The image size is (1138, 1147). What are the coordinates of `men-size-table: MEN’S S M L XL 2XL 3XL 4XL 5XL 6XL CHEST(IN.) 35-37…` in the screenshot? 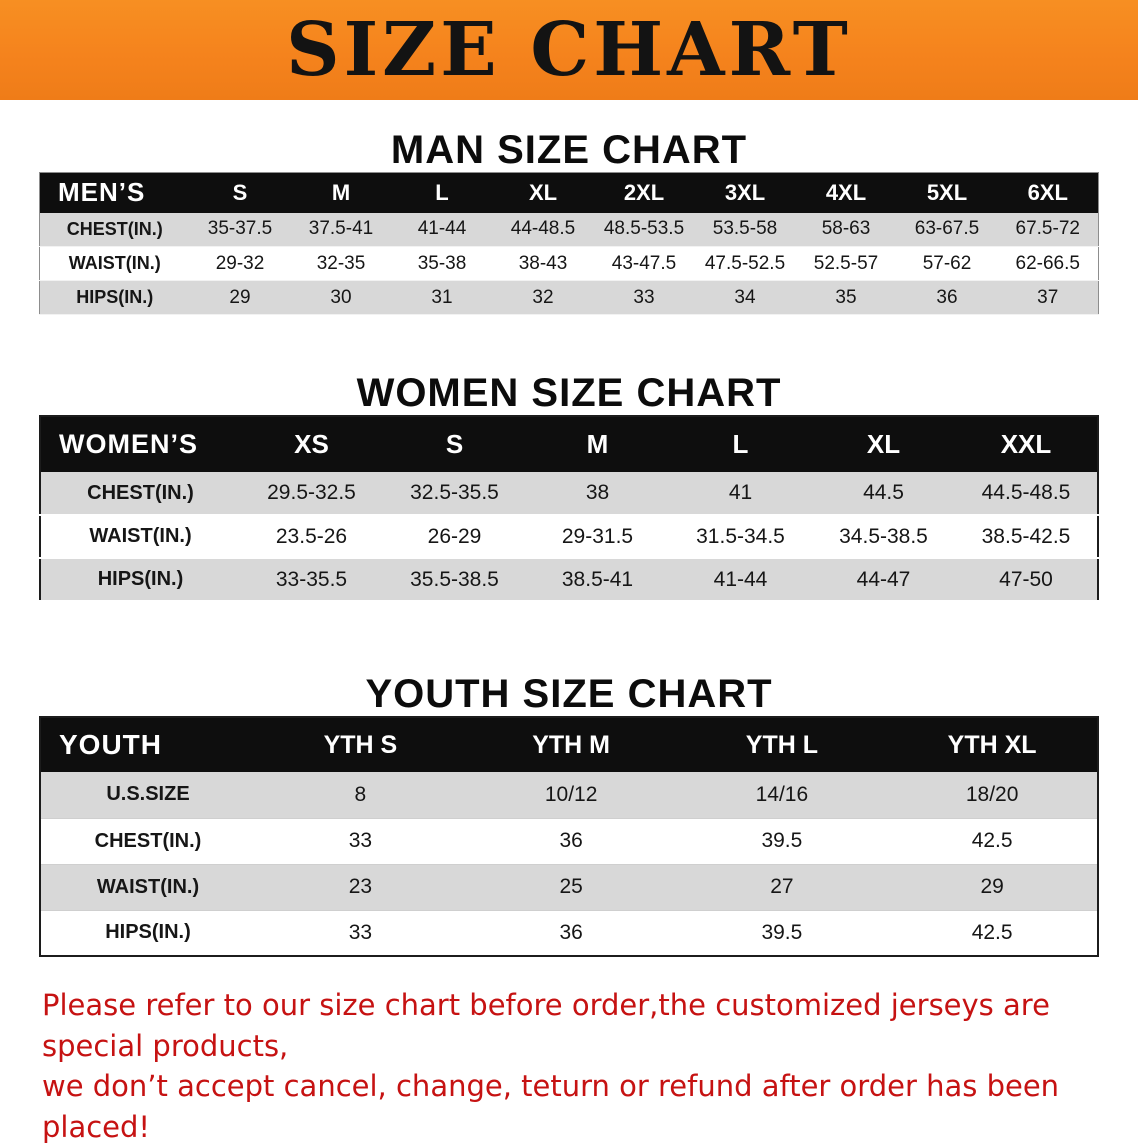 It's located at (569, 243).